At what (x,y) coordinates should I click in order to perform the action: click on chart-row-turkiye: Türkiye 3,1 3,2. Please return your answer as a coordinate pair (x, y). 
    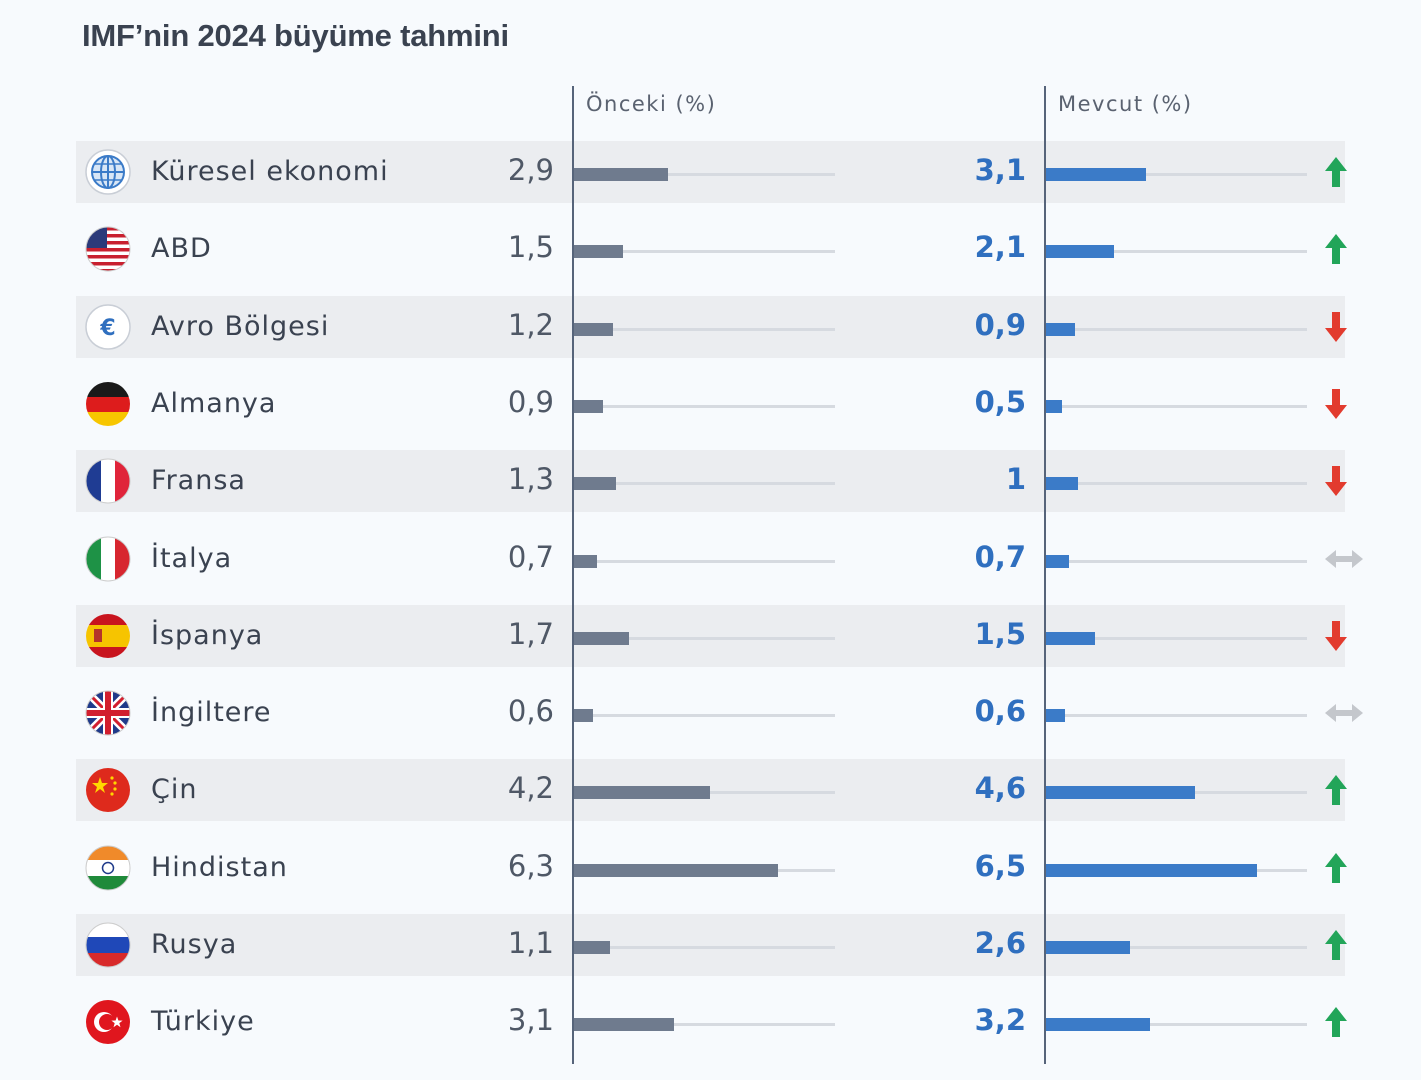
    Looking at the image, I should click on (711, 1022).